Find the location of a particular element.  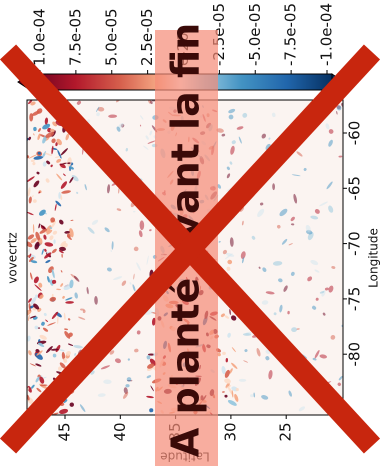

colorbar-tick-label: 5.0e-05 is located at coordinates (111, 37).